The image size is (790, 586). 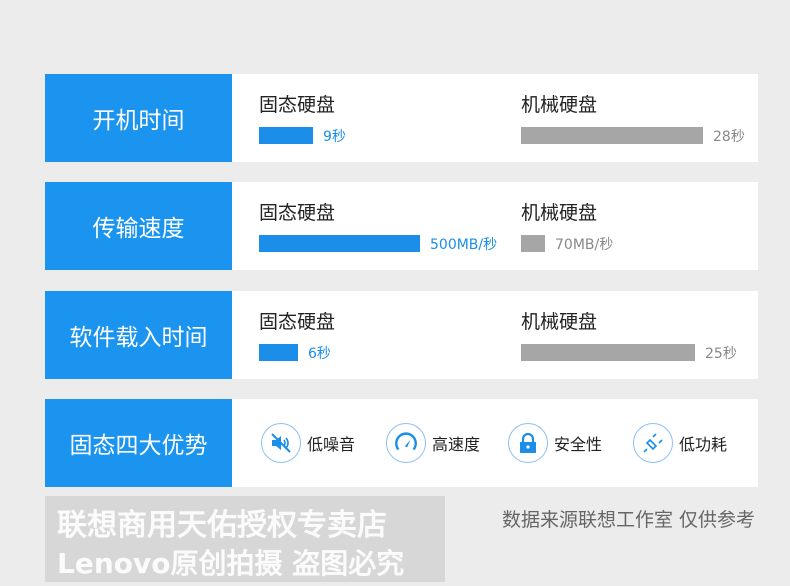 I want to click on comparison-row: 开机时间 固态硬盘 9秒 机械硬盘 28秒, so click(x=401, y=118).